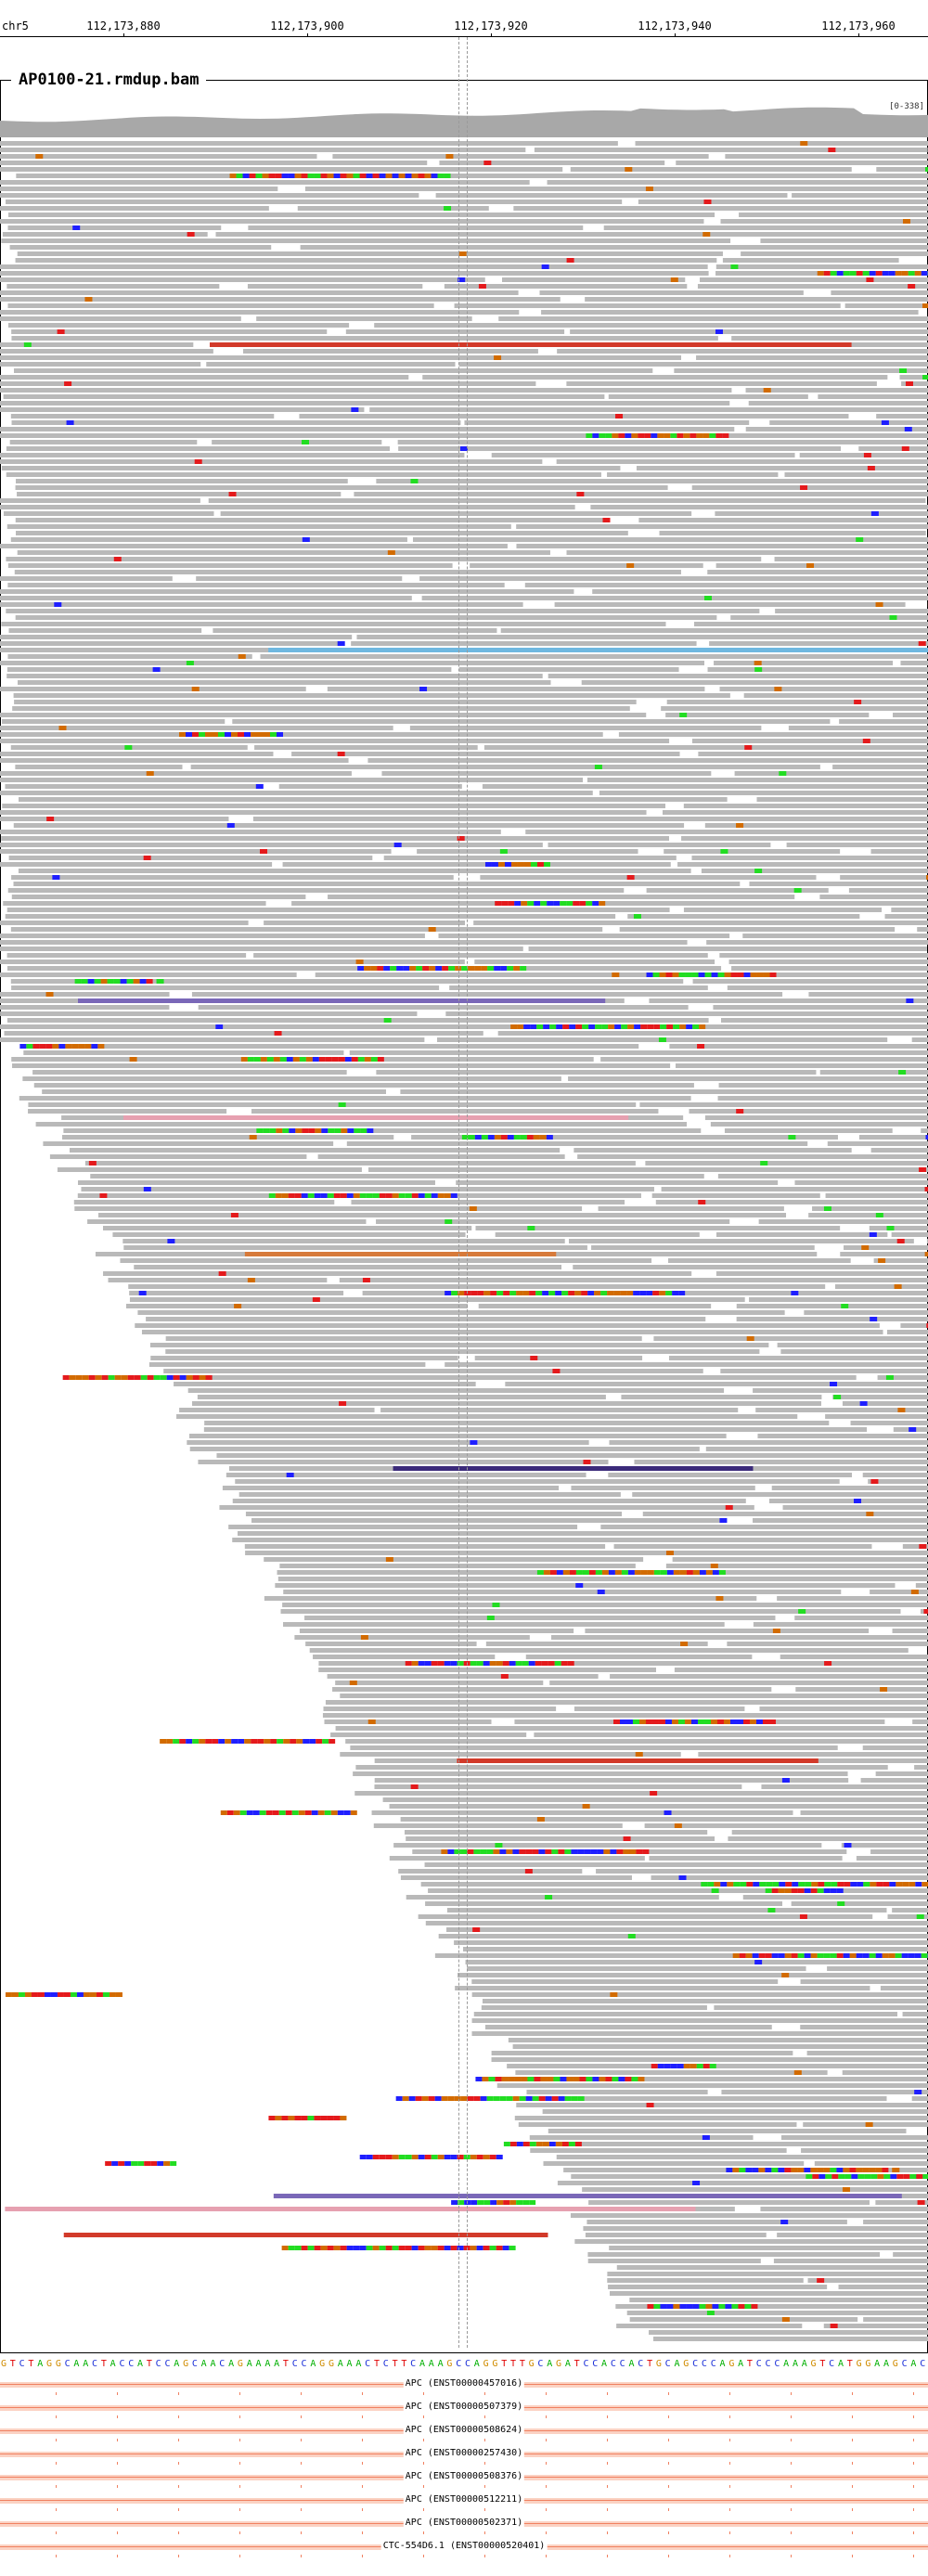 This screenshot has width=928, height=2576. I want to click on transcript-row: CTC-554D6.1 (ENST00000520401), so click(464, 2547).